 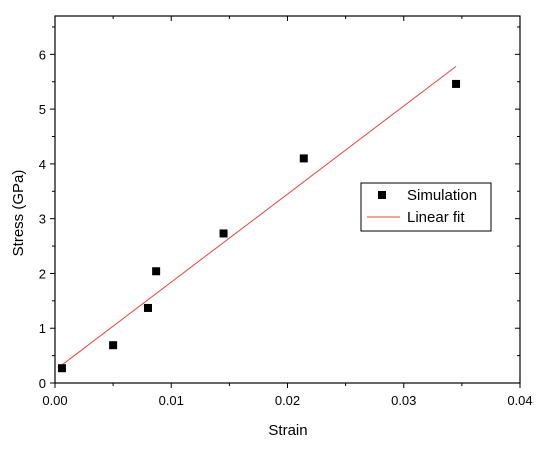 I want to click on y-tick-label: 6, so click(x=42, y=54).